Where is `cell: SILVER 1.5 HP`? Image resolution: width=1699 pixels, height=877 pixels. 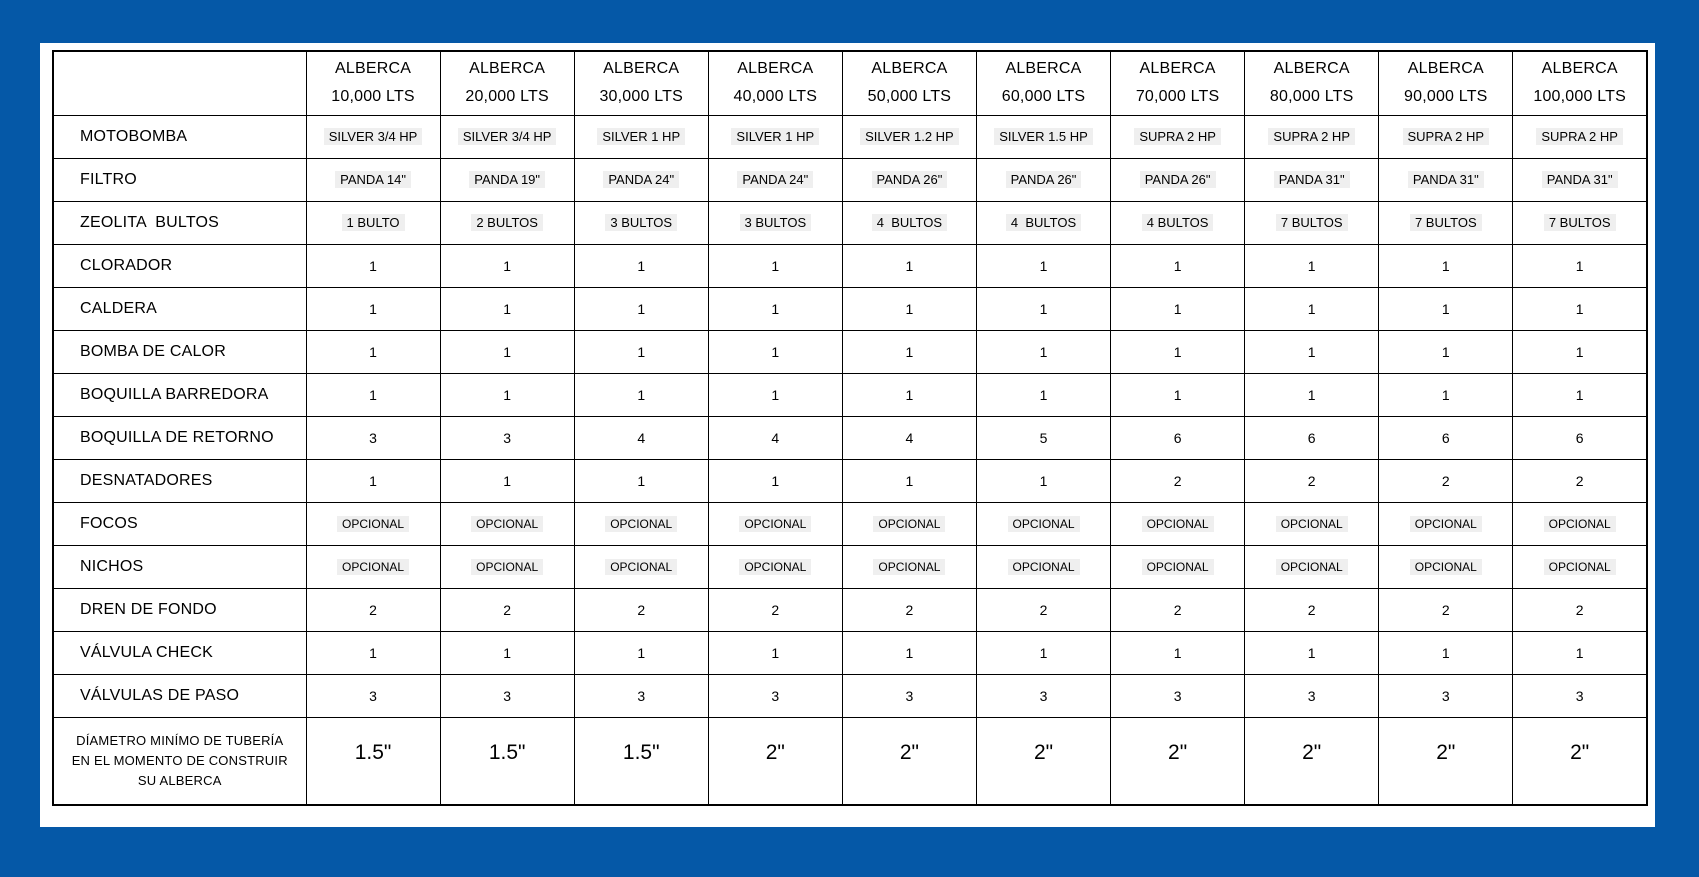 cell: SILVER 1.5 HP is located at coordinates (1043, 136).